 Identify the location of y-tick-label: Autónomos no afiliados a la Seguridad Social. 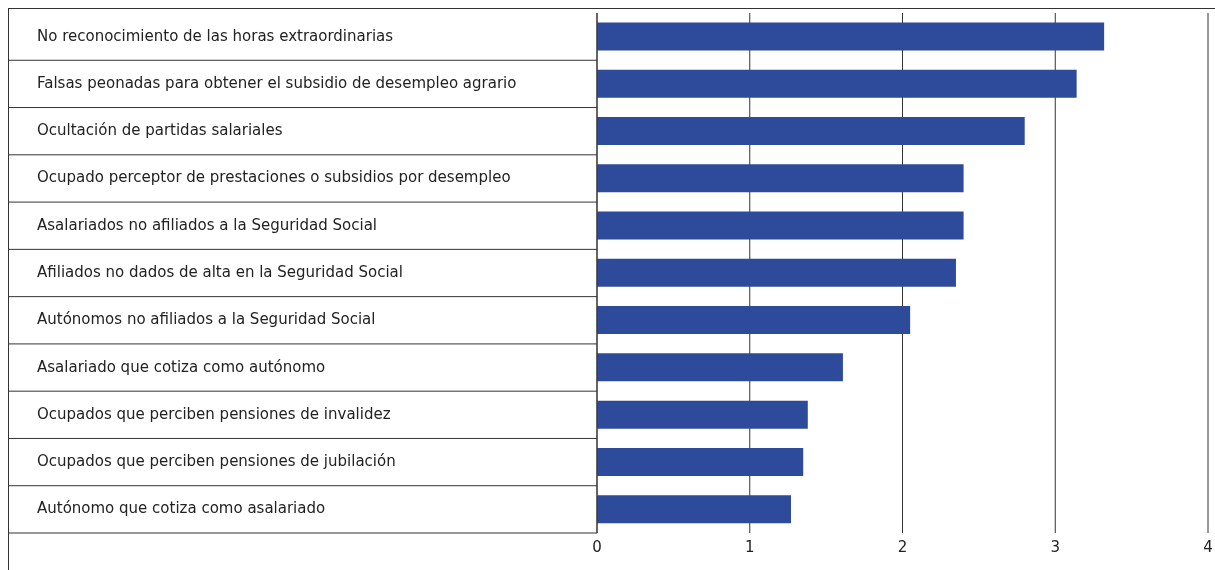
(206, 319).